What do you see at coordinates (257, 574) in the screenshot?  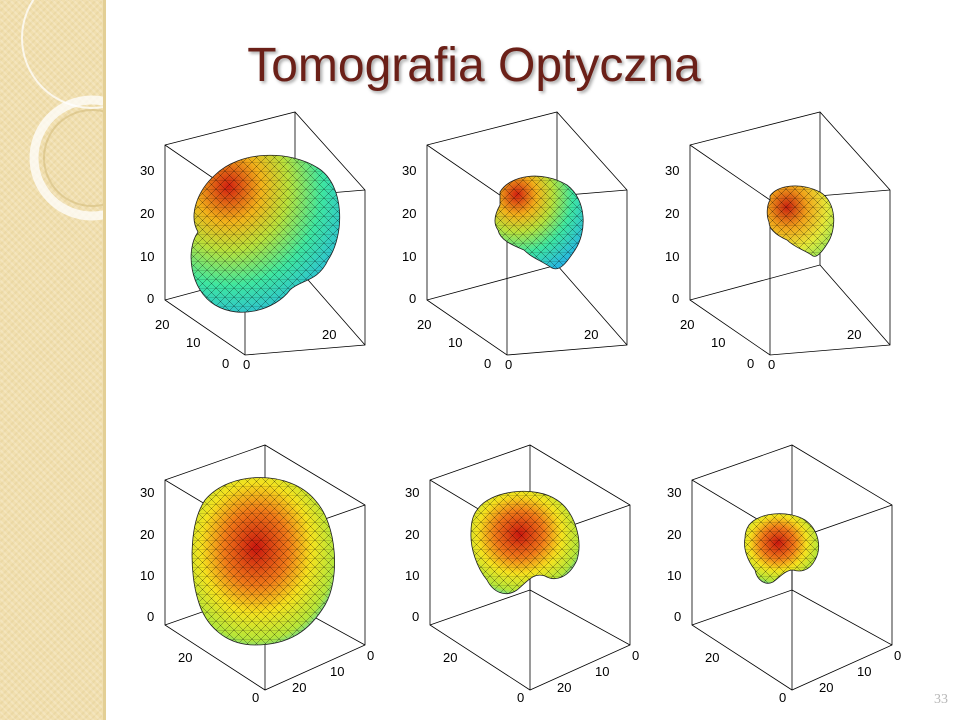 I see `plot-panel-4: 30 20 10 0 20 0 20 10 0` at bounding box center [257, 574].